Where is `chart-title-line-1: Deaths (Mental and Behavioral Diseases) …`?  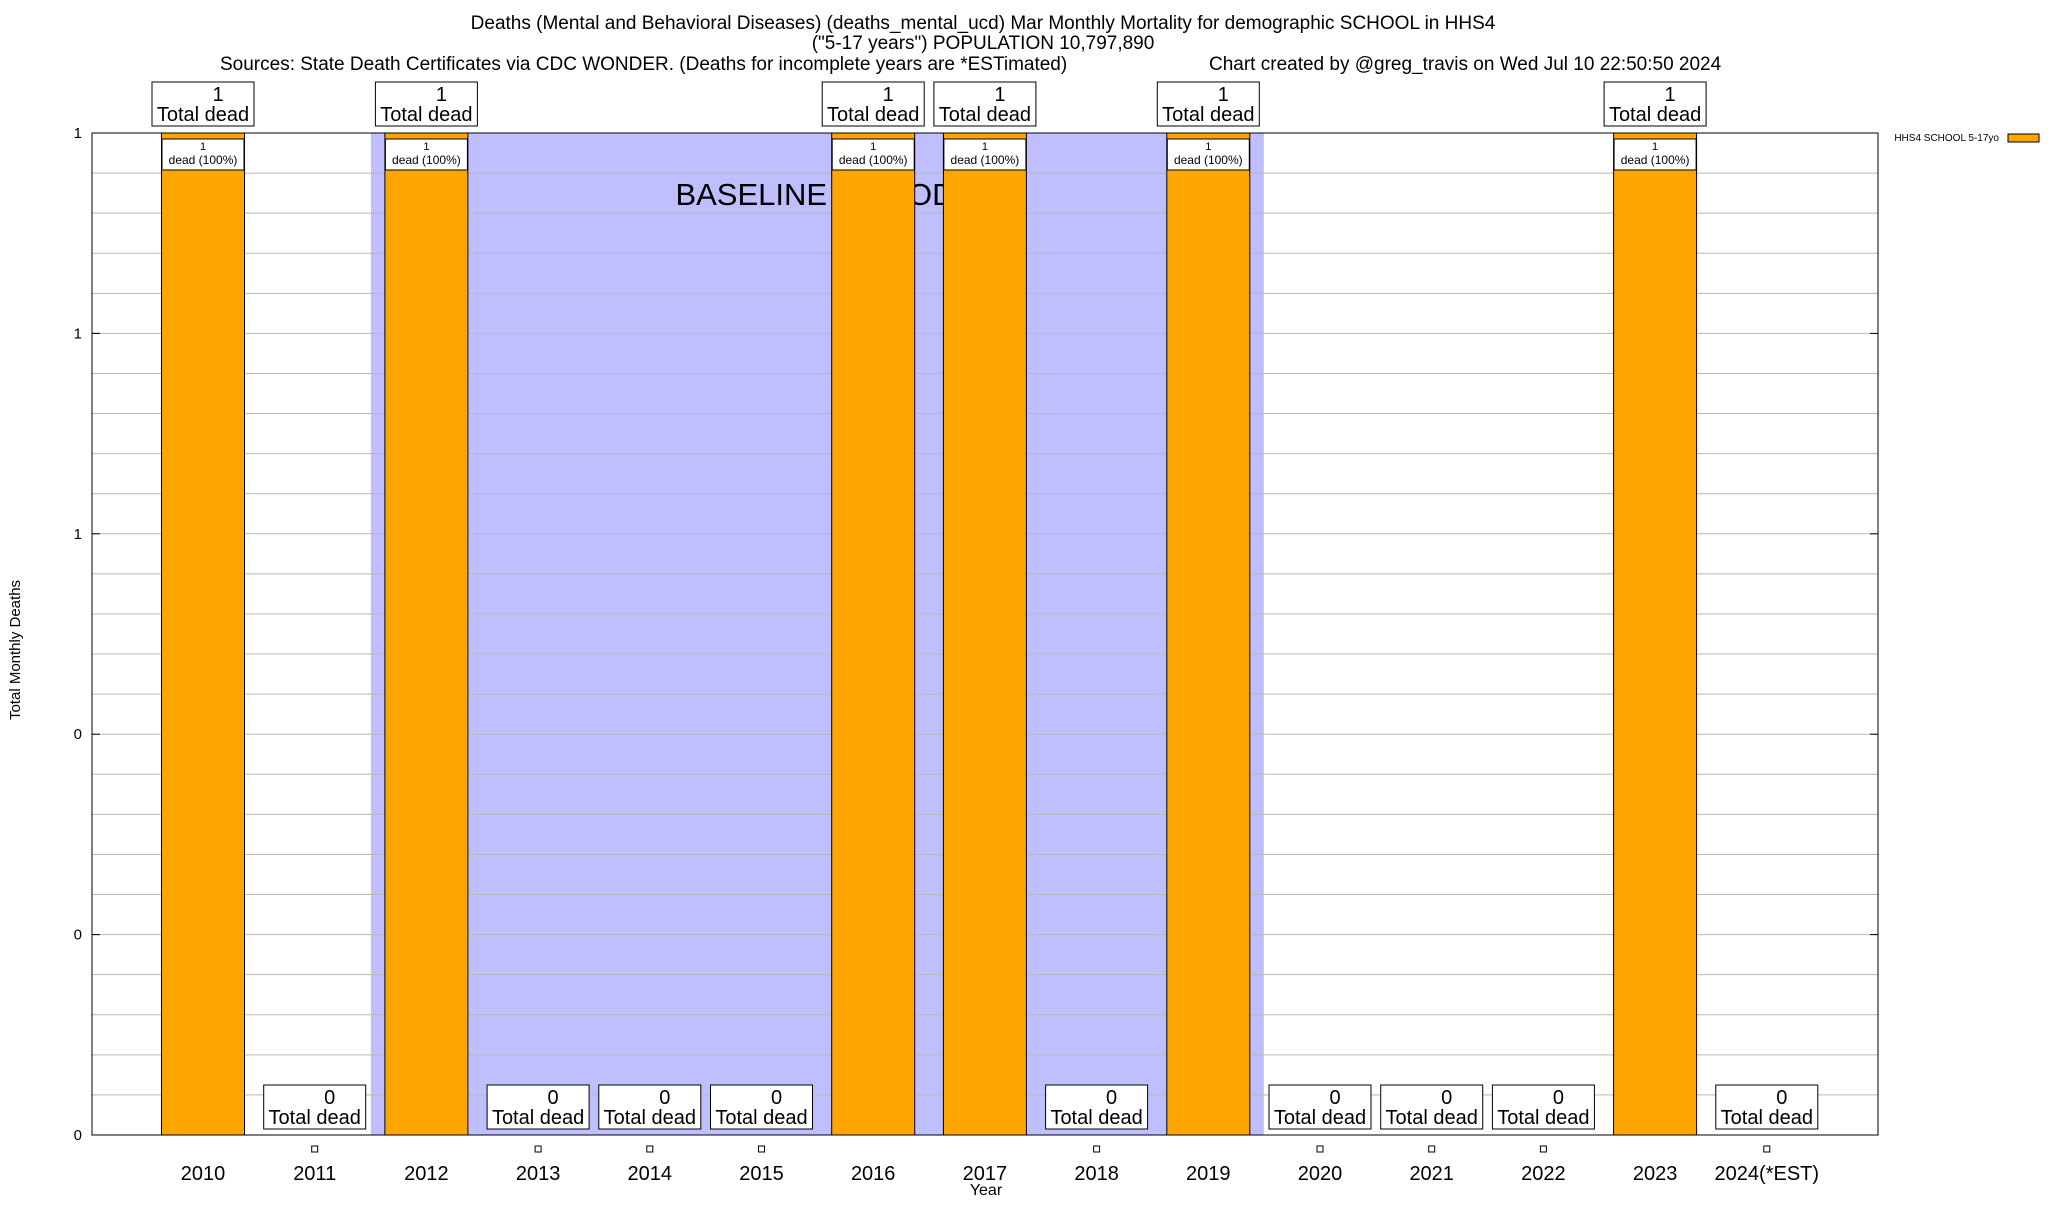 chart-title-line-1: Deaths (Mental and Behavioral Diseases) … is located at coordinates (983, 23).